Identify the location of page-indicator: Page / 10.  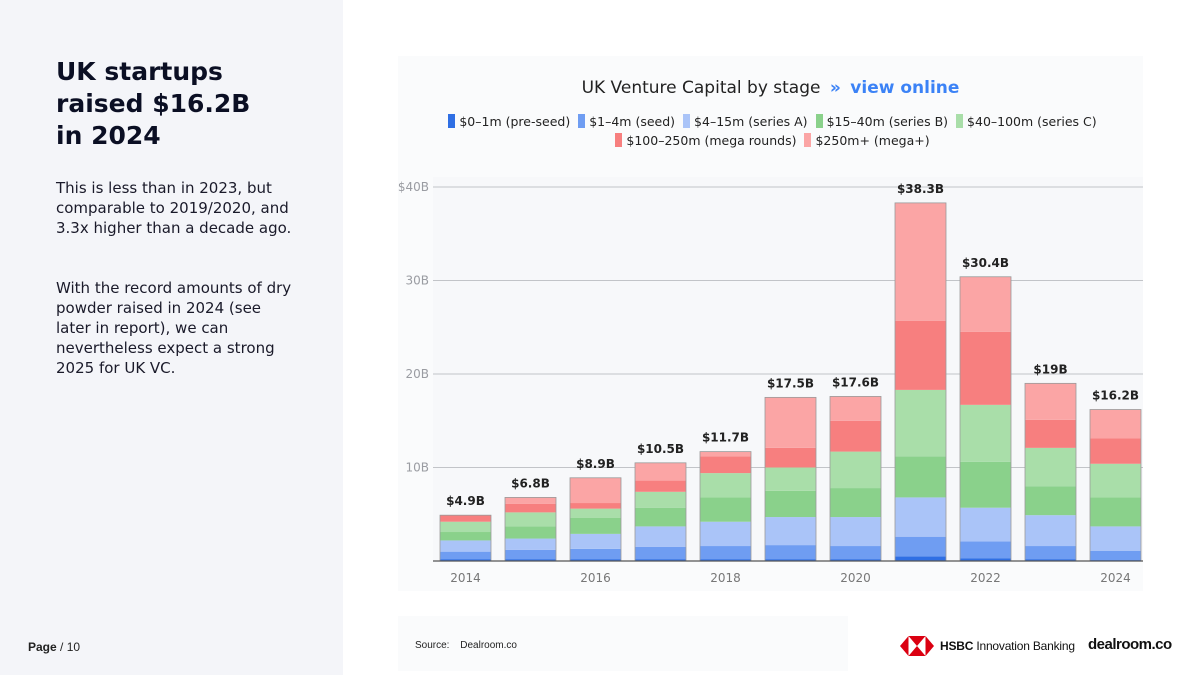
(54, 647).